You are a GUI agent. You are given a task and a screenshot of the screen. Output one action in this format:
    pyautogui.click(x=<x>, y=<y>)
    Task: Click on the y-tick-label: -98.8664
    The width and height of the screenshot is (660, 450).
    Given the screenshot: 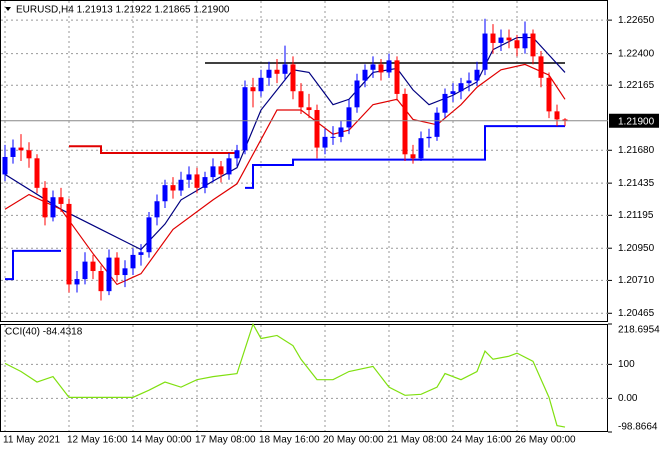 What is the action you would take?
    pyautogui.click(x=638, y=427)
    